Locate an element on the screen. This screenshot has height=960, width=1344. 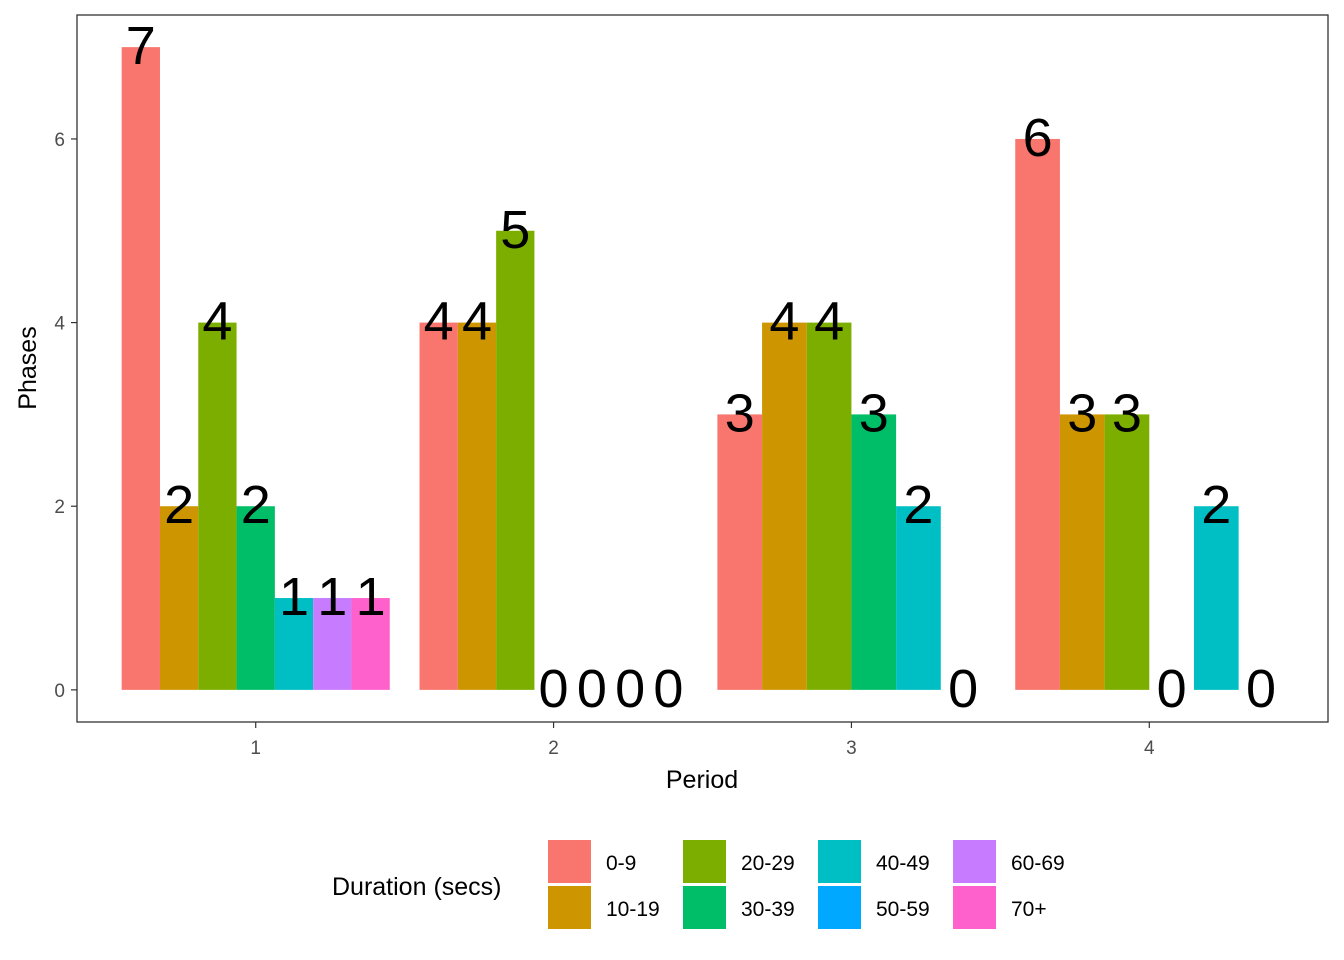
legend-label: 30-39 is located at coordinates (768, 909).